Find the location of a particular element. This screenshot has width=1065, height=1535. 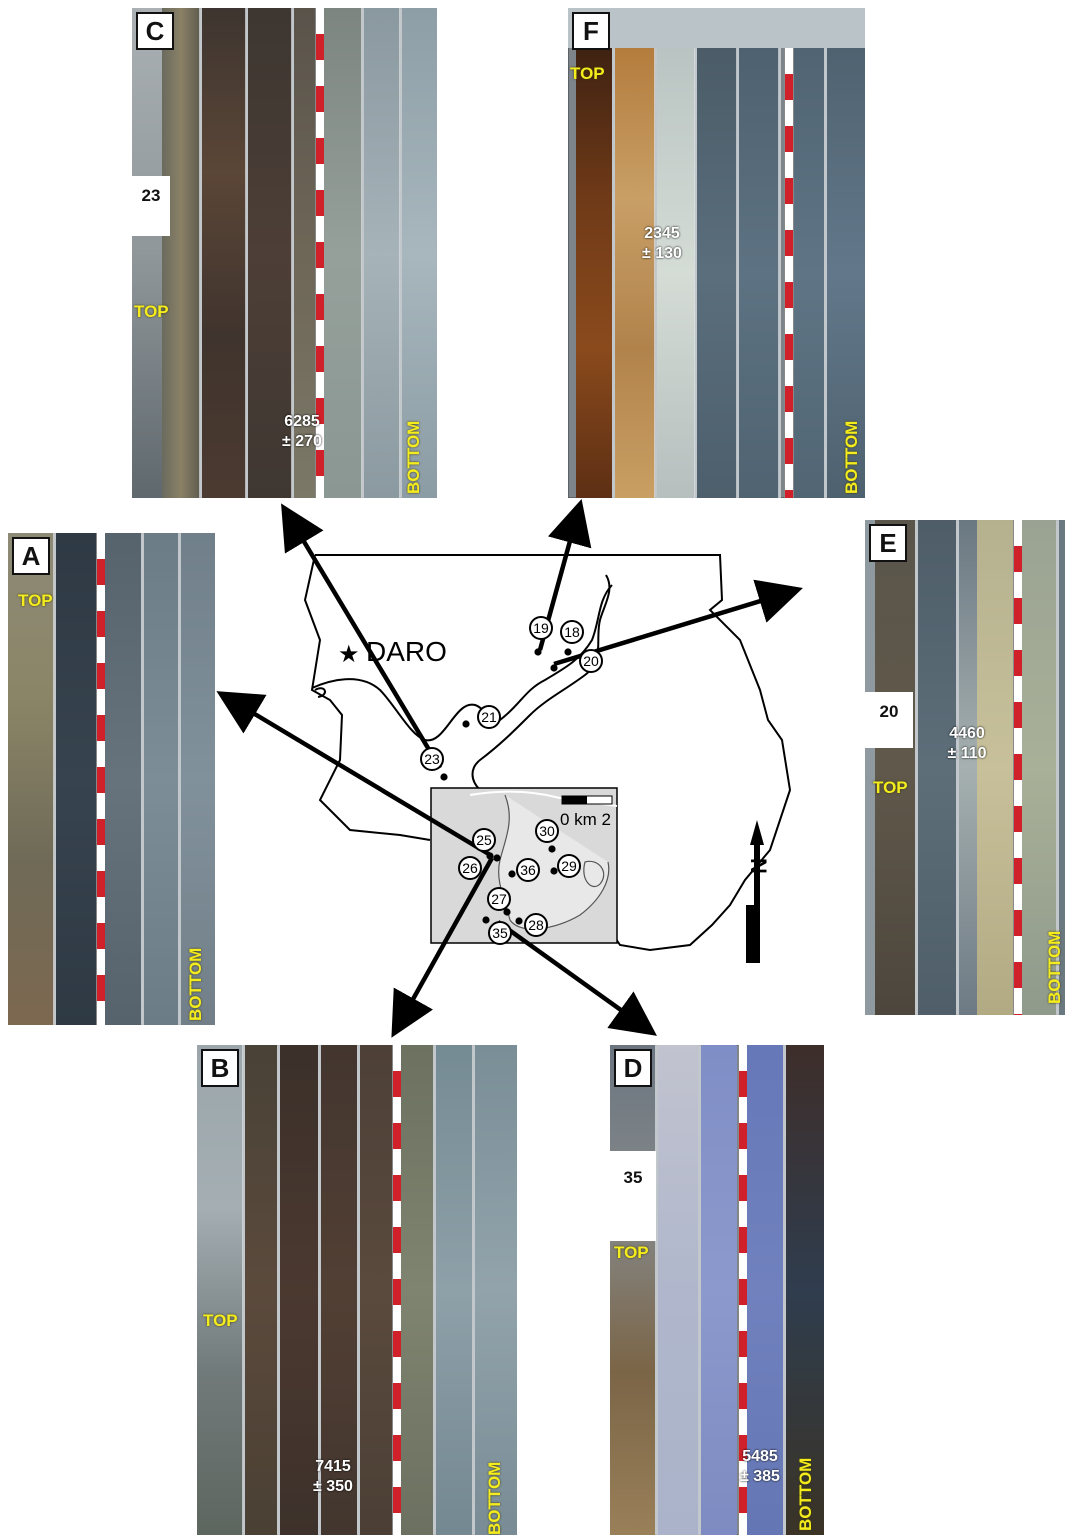

site-label: 30 is located at coordinates (547, 831).